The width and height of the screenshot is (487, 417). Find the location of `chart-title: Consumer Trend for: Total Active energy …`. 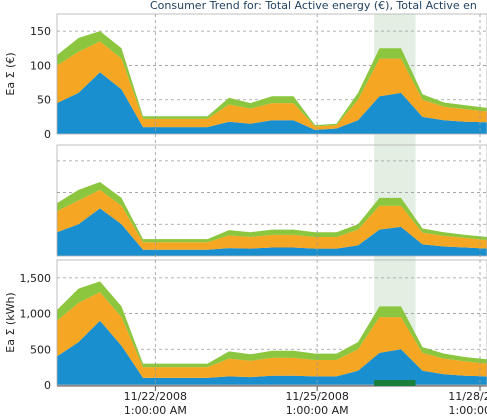

chart-title: Consumer Trend for: Total Active energy … is located at coordinates (313, 6).